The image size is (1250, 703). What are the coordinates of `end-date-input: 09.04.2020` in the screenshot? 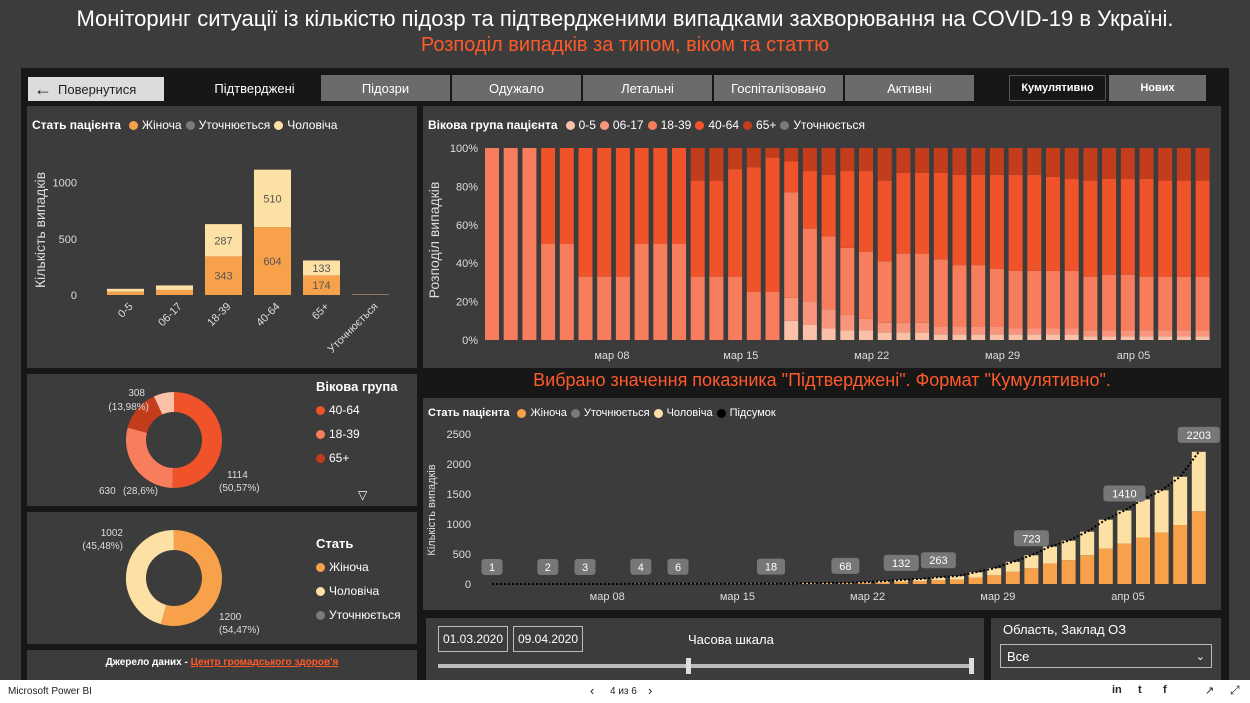 It's located at (548, 639).